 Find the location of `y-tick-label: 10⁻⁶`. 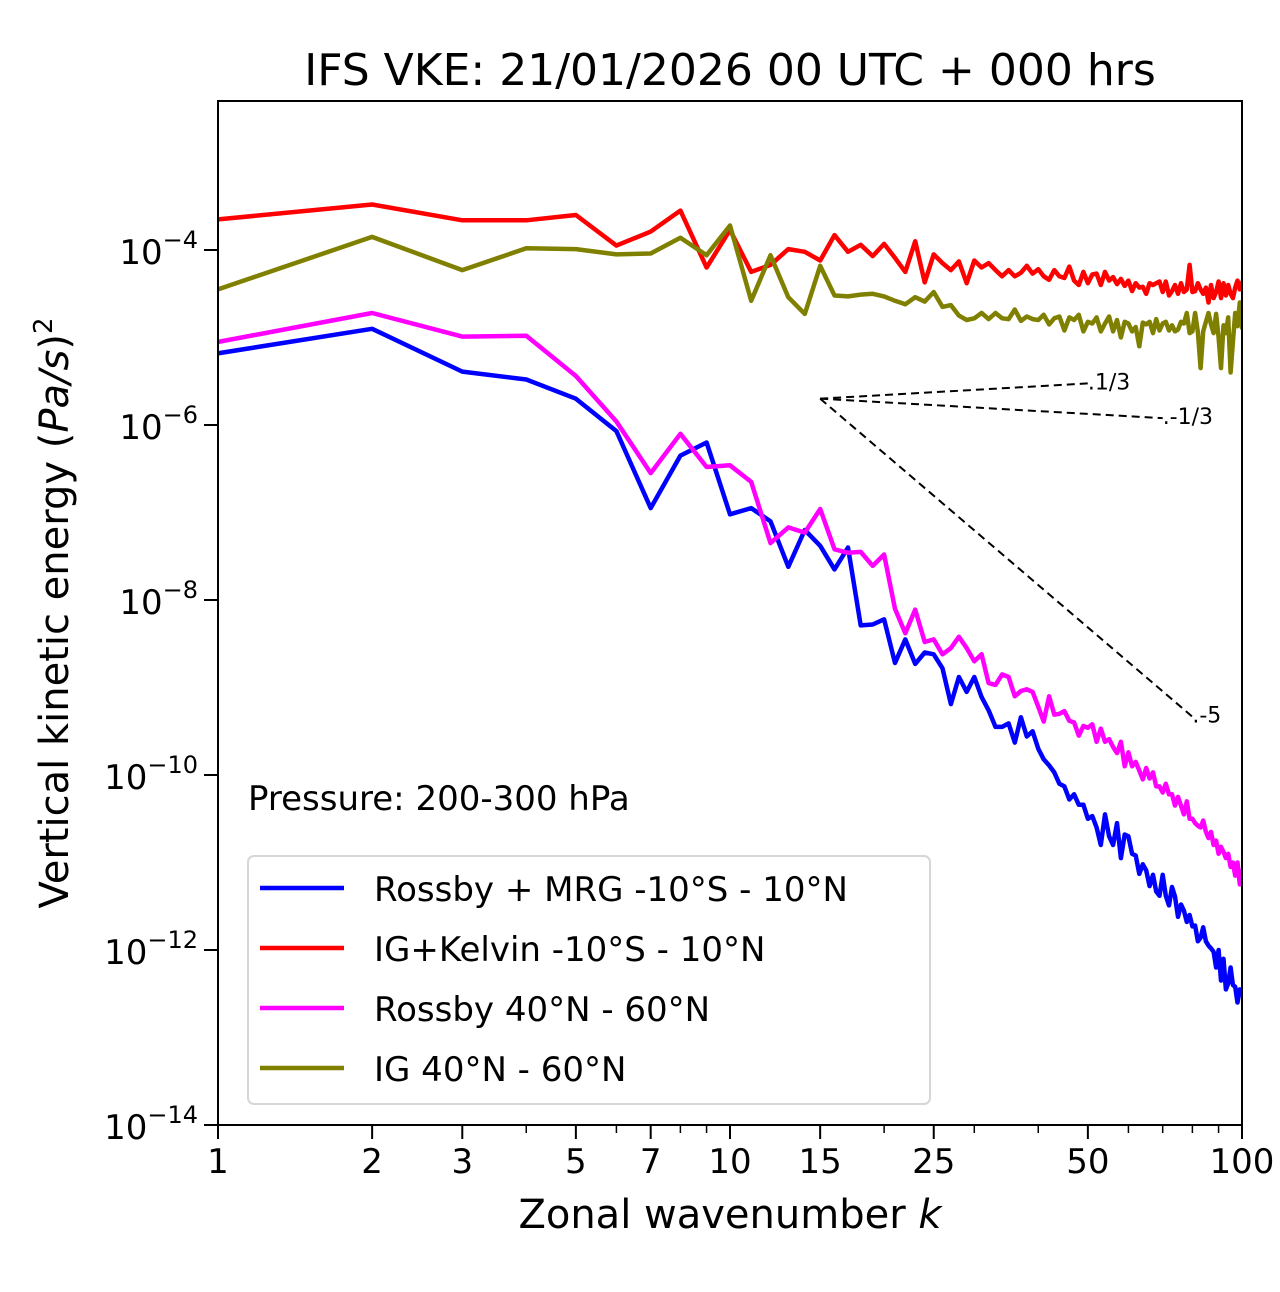

y-tick-label: 10⁻⁶ is located at coordinates (158, 424).